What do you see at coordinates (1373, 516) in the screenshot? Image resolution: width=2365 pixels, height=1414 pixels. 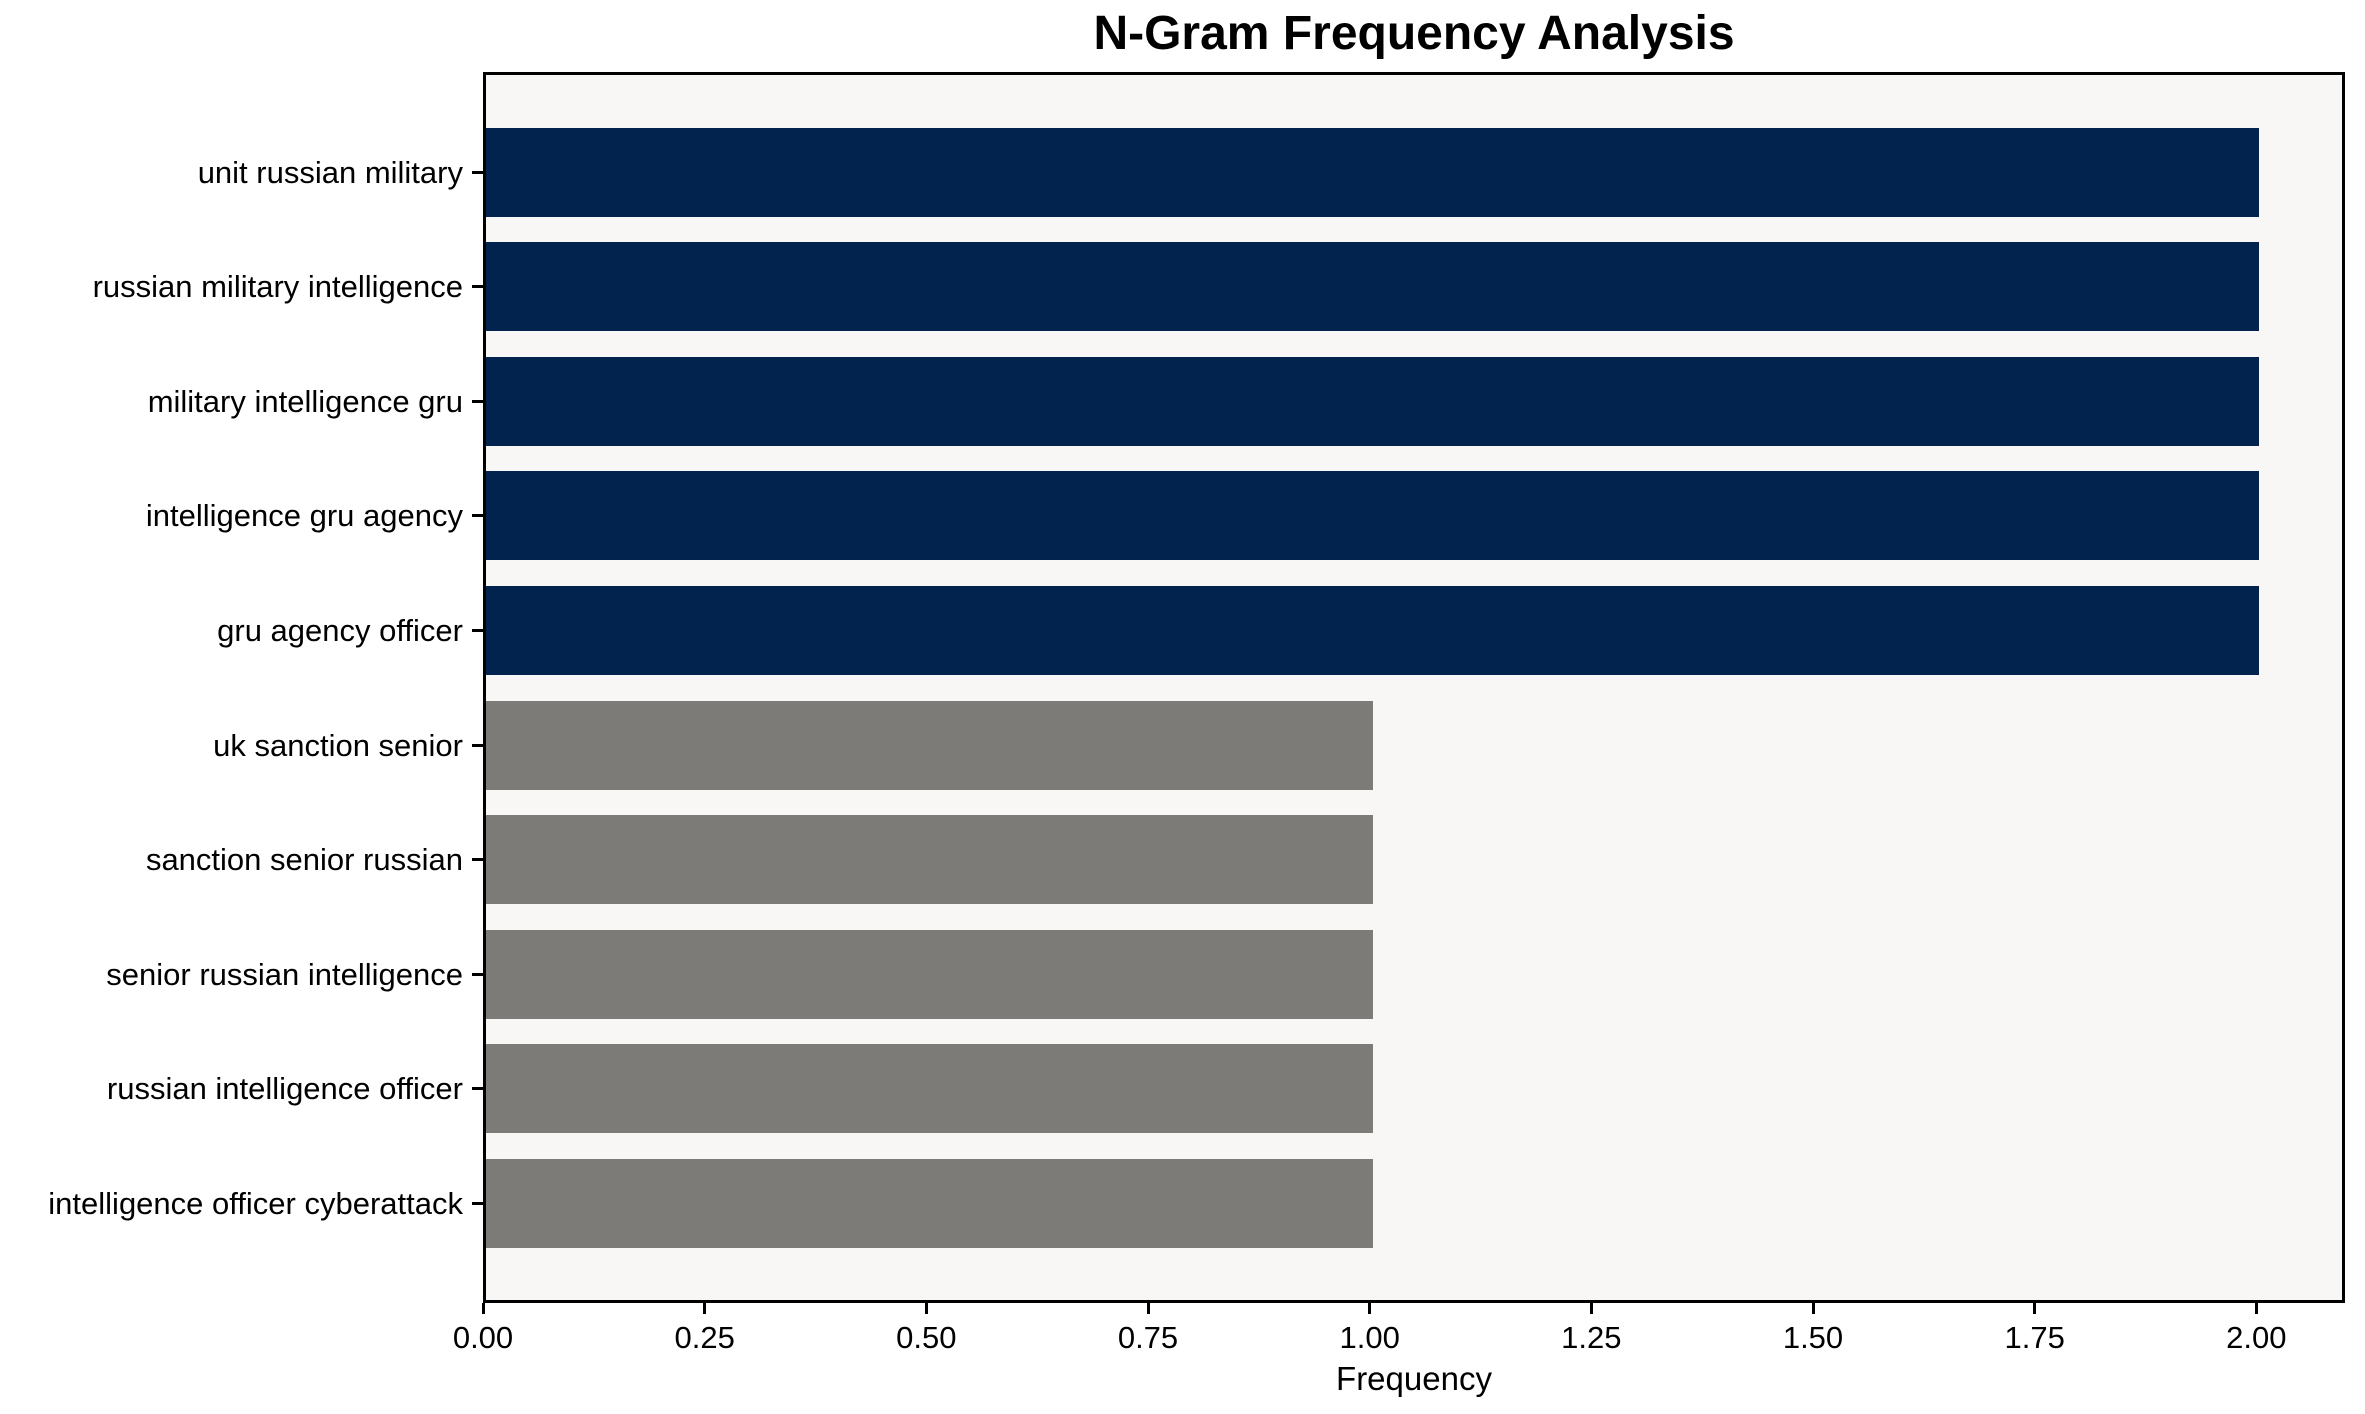 I see `bar-intelligence-gru-agency` at bounding box center [1373, 516].